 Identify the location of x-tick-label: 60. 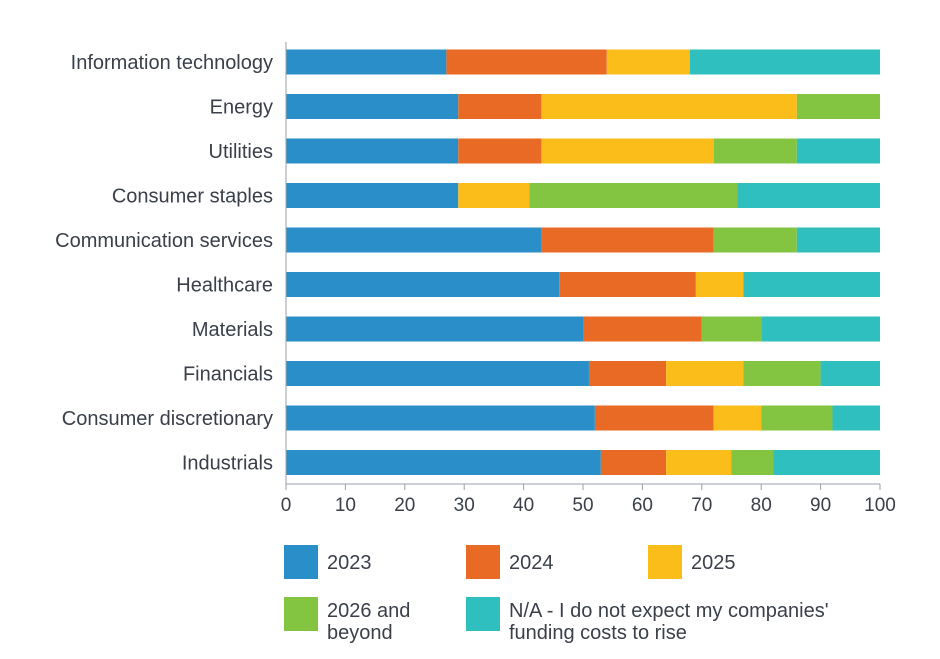
(642, 505).